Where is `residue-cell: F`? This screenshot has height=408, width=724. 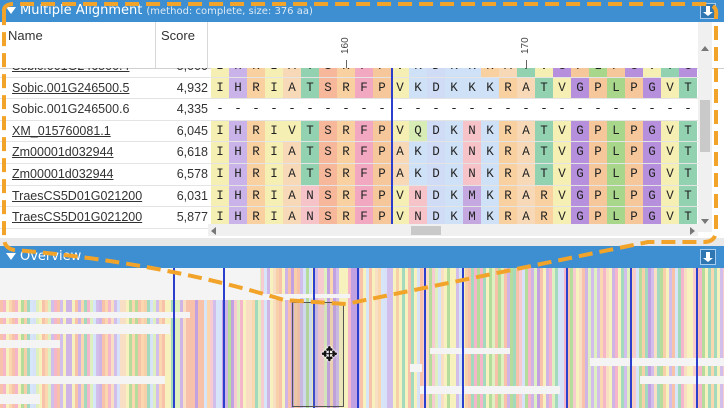 residue-cell: F is located at coordinates (364, 152).